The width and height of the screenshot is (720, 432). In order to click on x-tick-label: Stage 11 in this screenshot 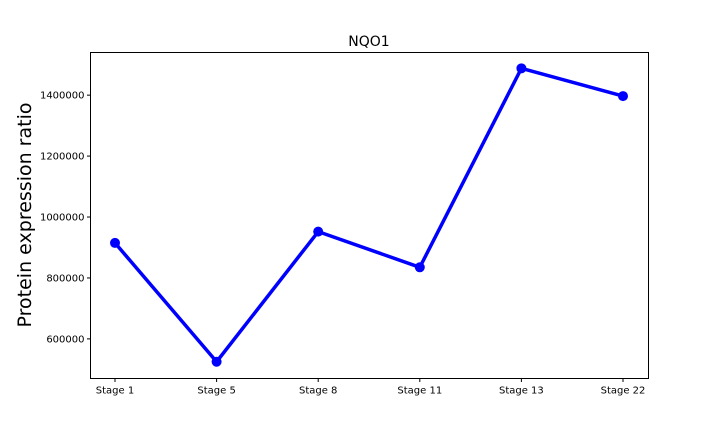, I will do `click(419, 391)`.